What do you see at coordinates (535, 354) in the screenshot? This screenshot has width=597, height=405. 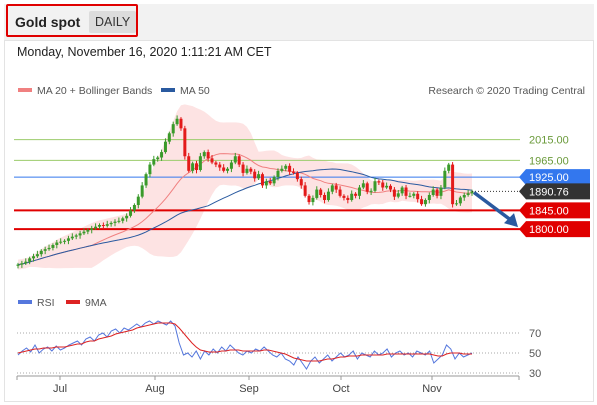 I see `rsi-tick-50: 50` at bounding box center [535, 354].